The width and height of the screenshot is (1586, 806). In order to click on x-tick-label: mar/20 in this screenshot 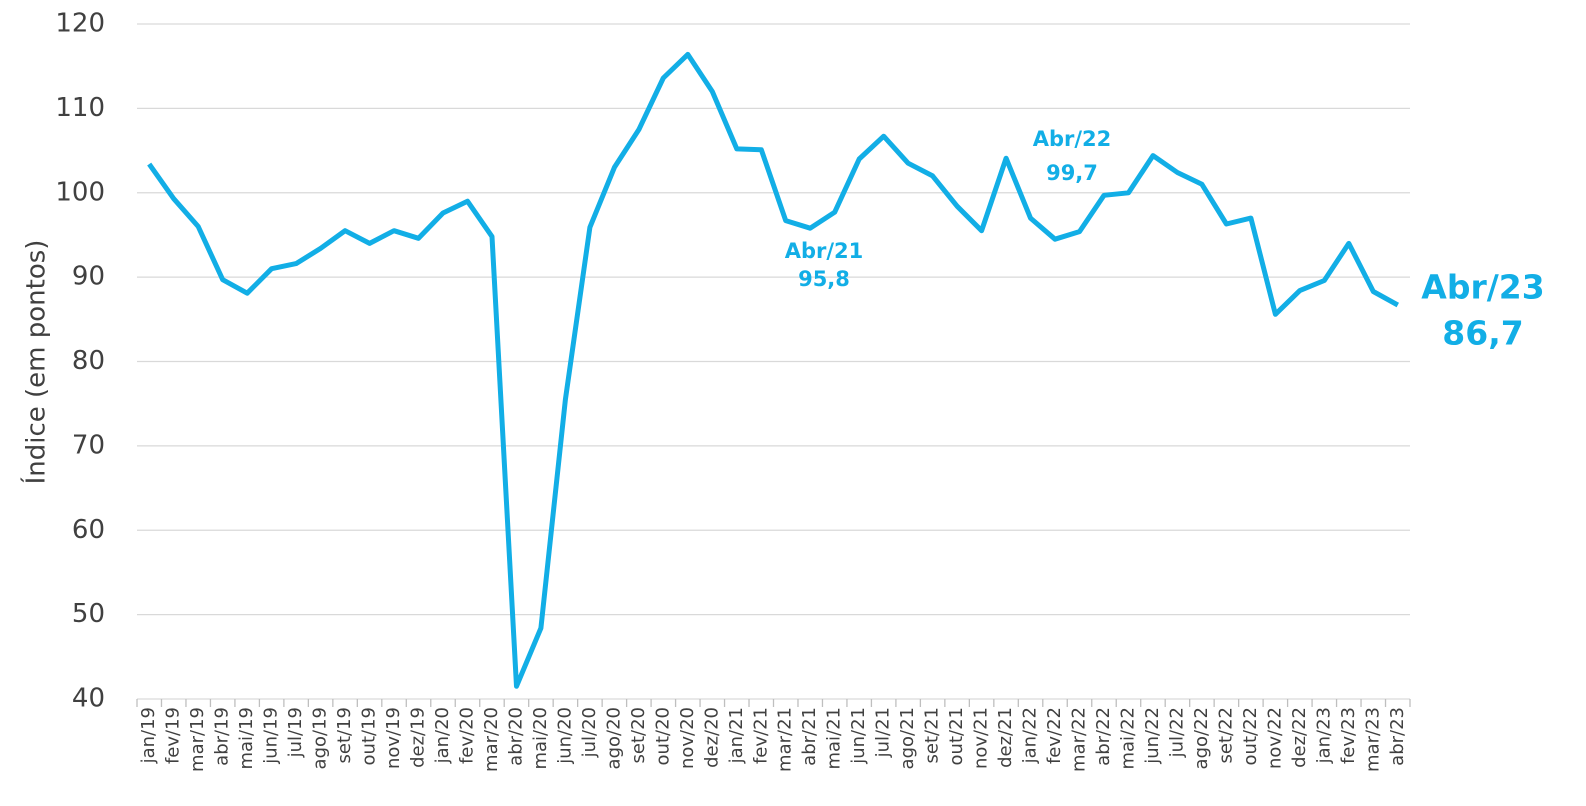, I will do `click(491, 739)`.